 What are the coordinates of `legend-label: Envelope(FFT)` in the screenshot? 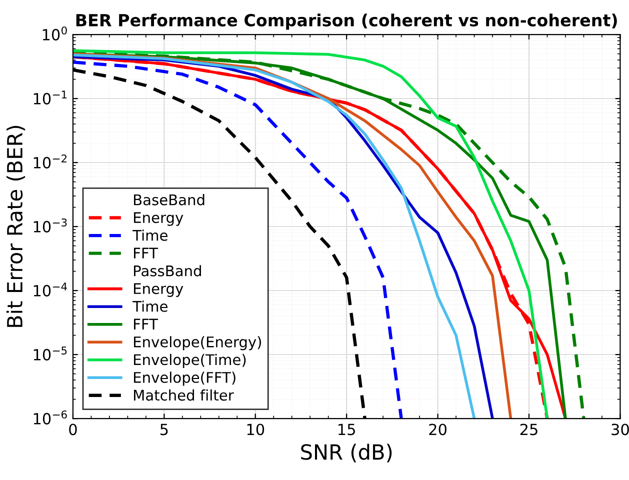 It's located at (185, 379).